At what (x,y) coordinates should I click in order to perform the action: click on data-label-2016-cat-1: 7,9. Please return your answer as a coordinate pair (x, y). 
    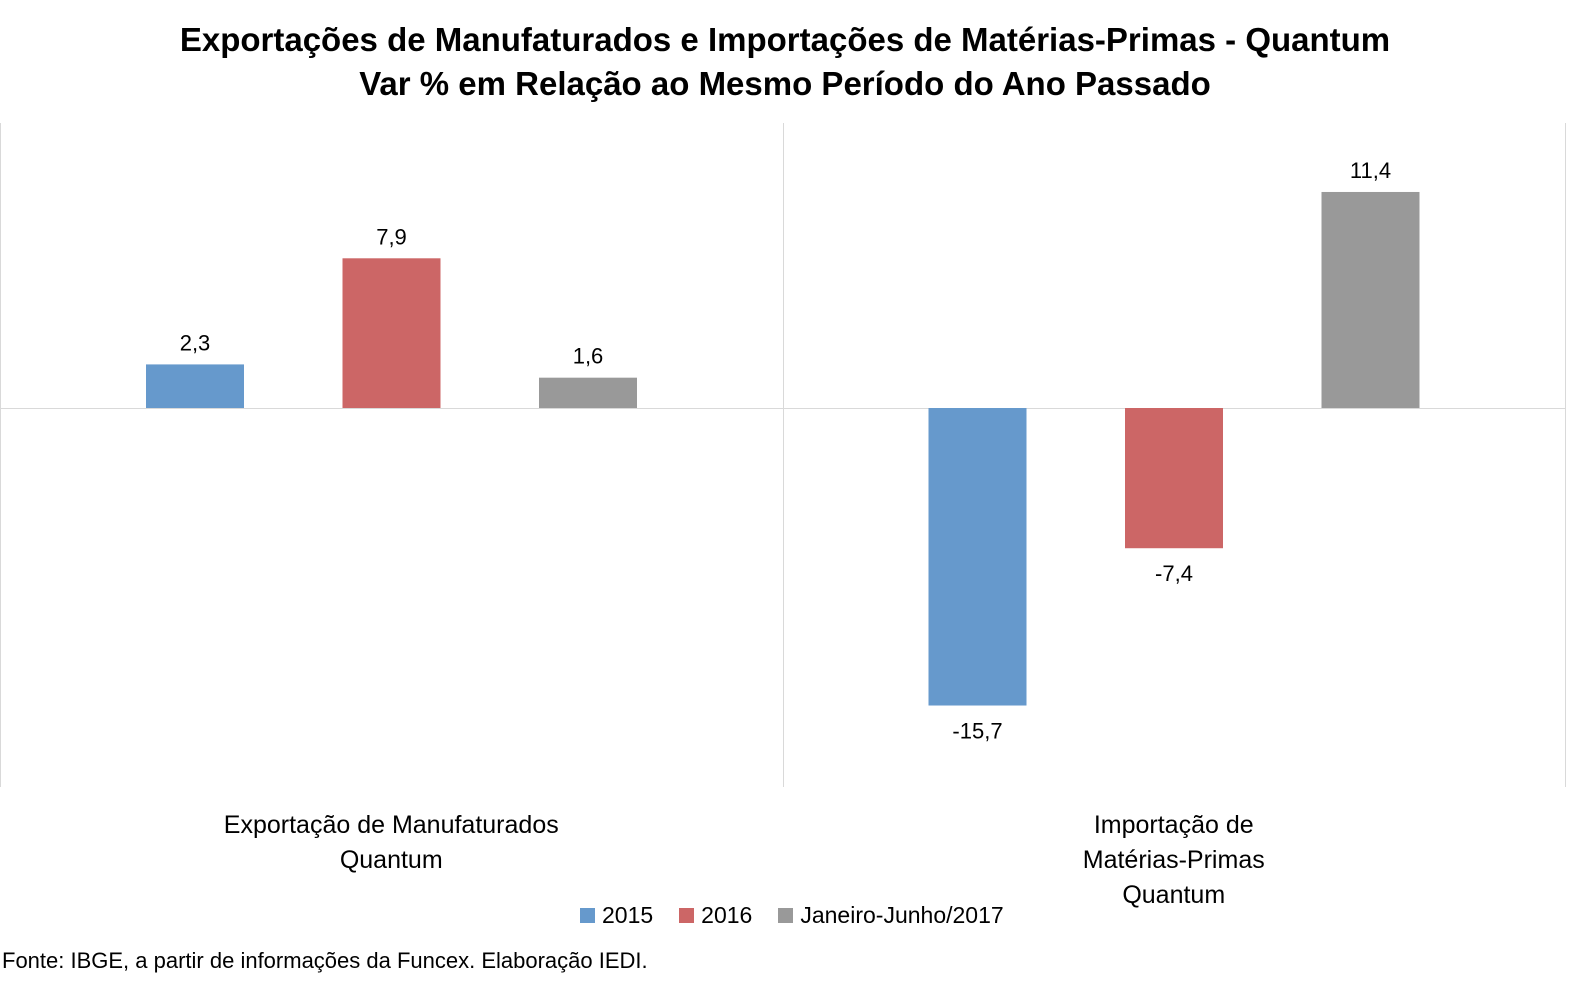
    Looking at the image, I should click on (391, 236).